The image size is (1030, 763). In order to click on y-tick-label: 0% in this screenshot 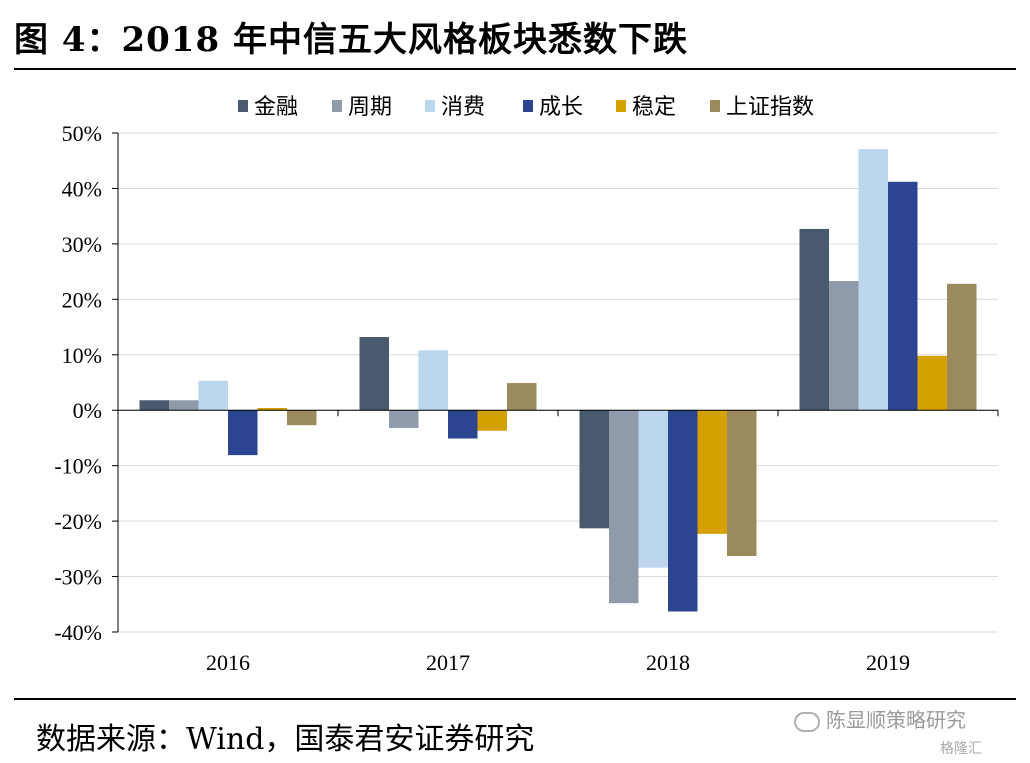, I will do `click(87, 410)`.